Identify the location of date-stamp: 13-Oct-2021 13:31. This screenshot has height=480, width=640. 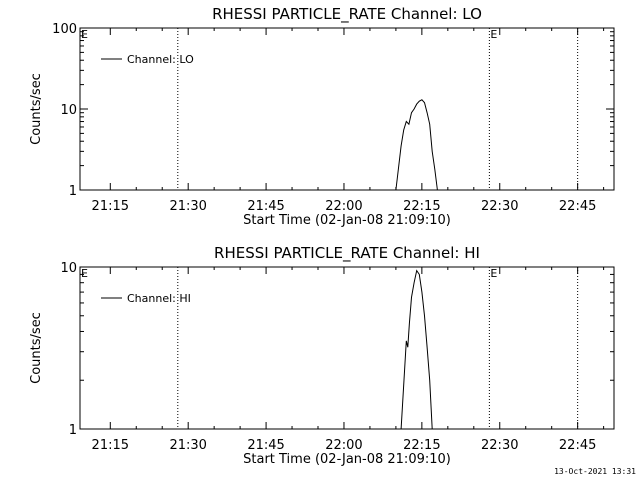
(595, 471).